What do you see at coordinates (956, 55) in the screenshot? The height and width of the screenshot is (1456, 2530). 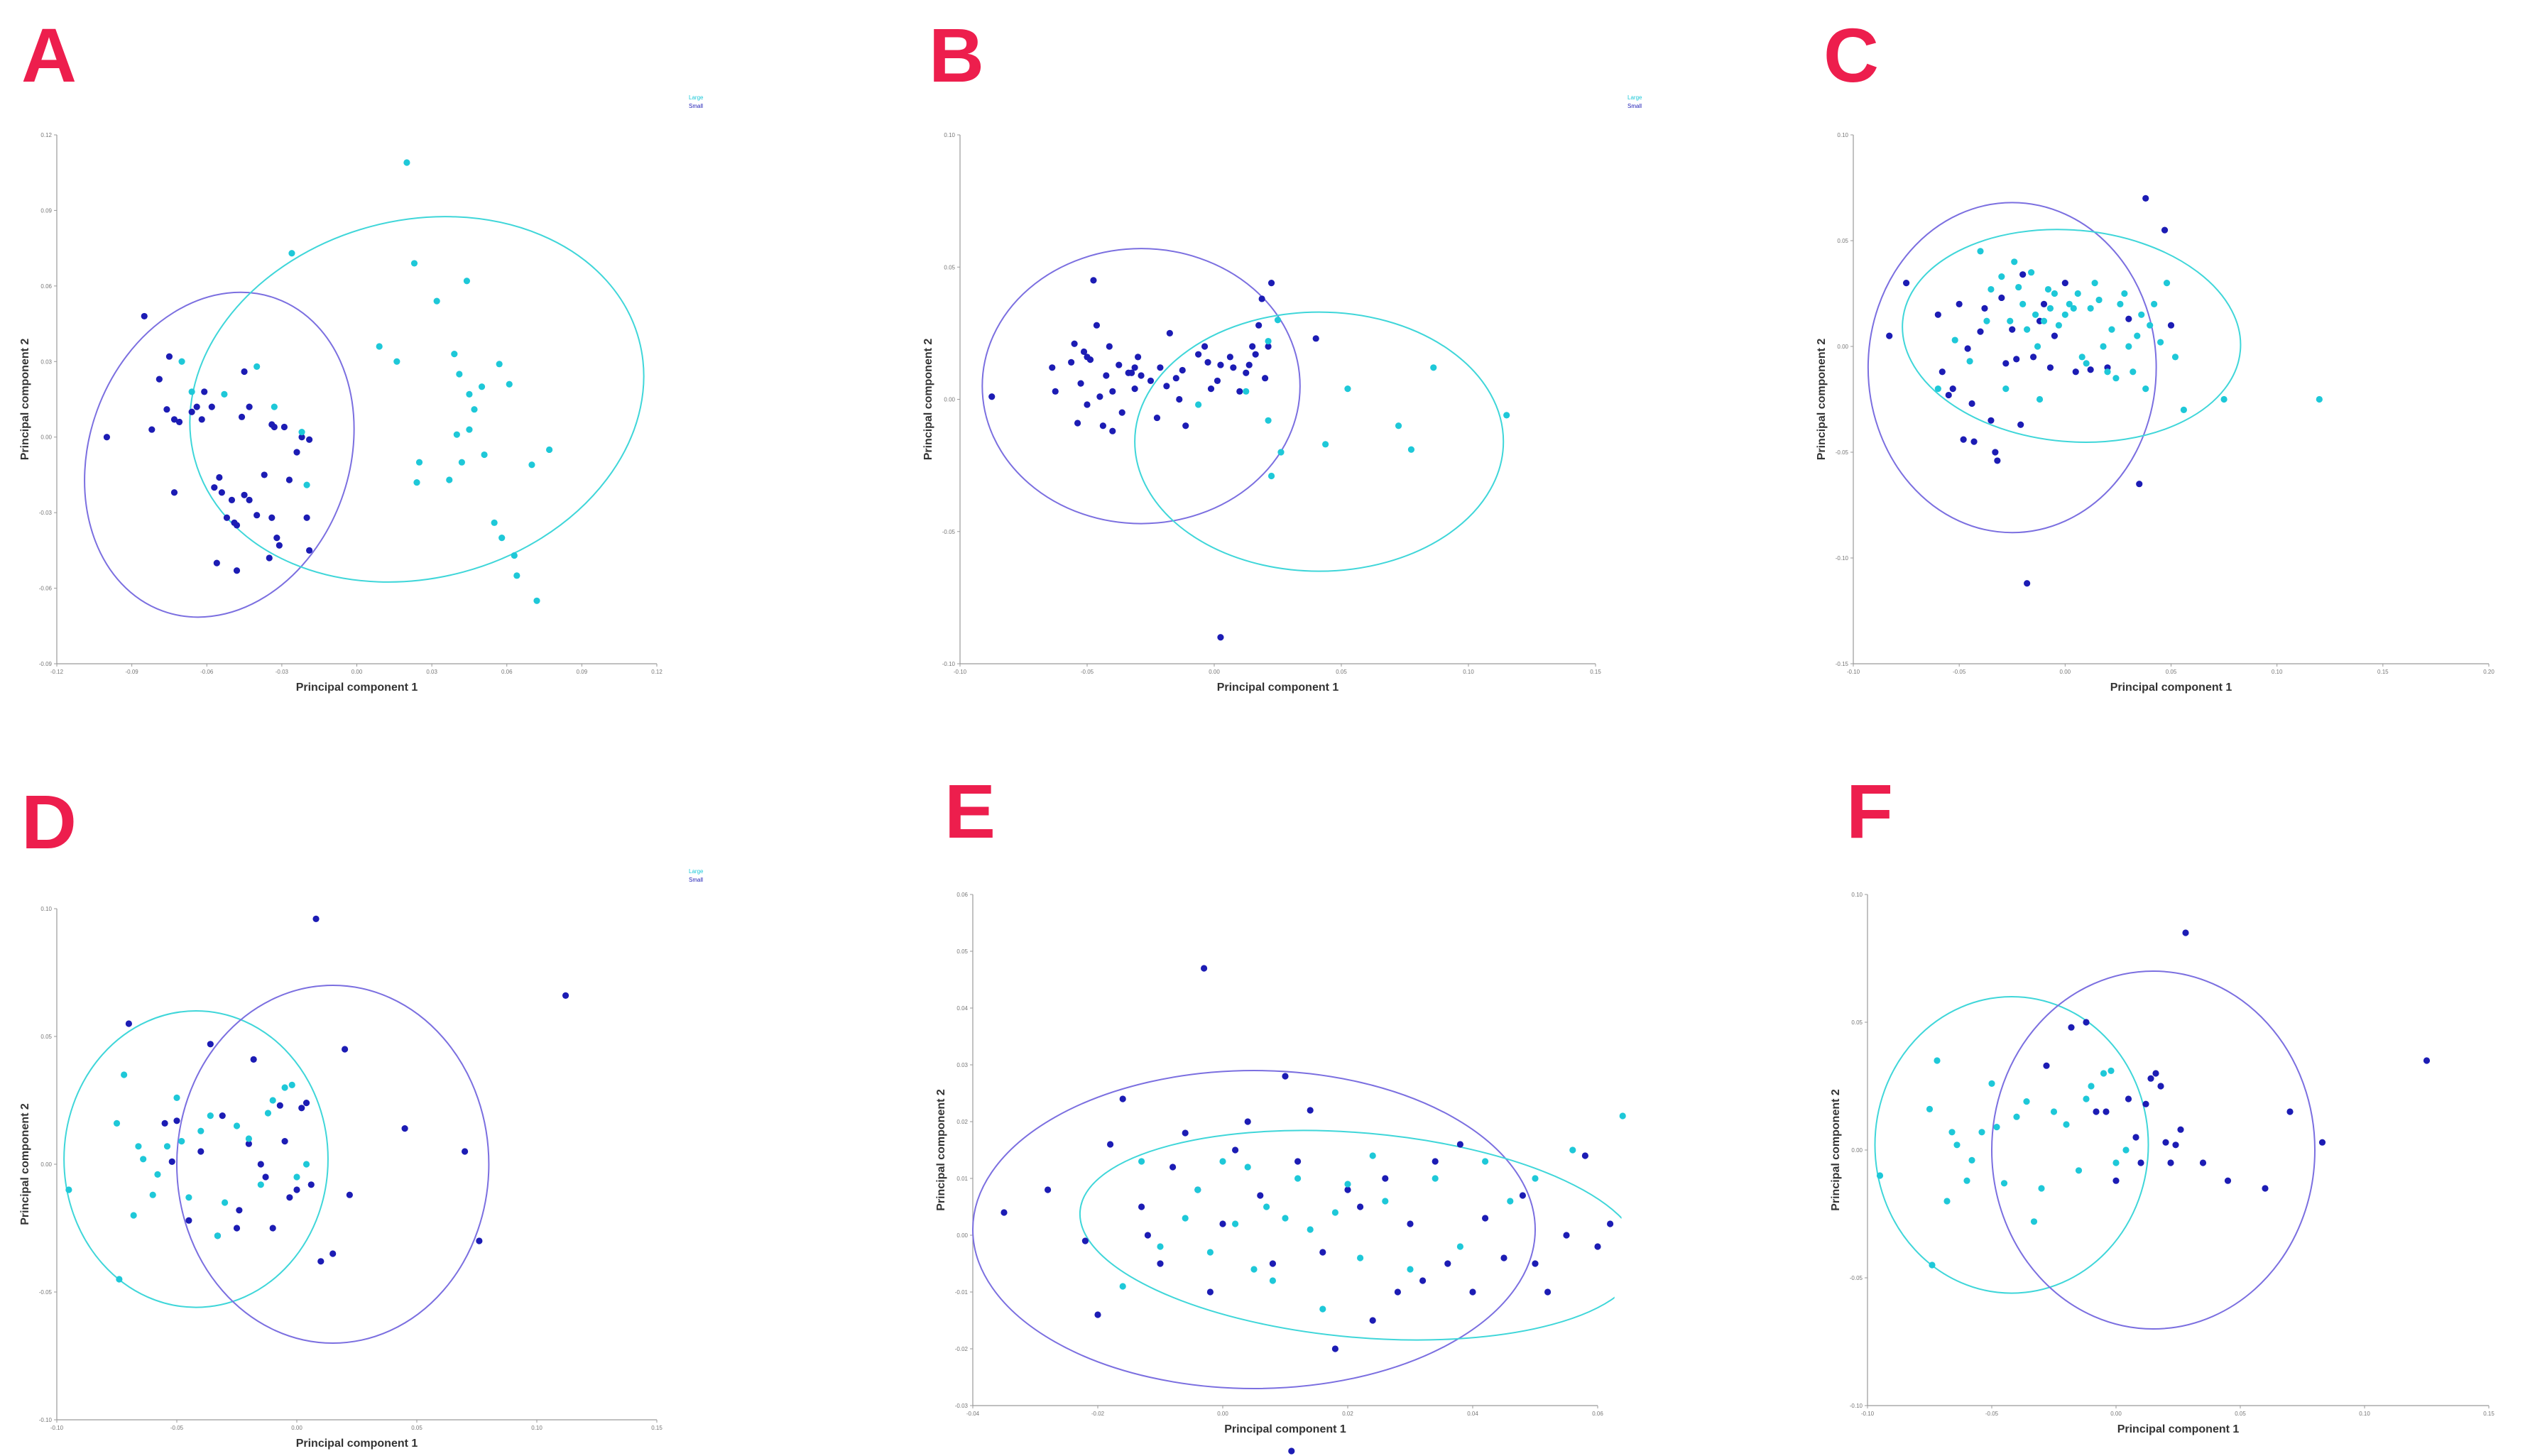 I see `panel-label-b: B` at bounding box center [956, 55].